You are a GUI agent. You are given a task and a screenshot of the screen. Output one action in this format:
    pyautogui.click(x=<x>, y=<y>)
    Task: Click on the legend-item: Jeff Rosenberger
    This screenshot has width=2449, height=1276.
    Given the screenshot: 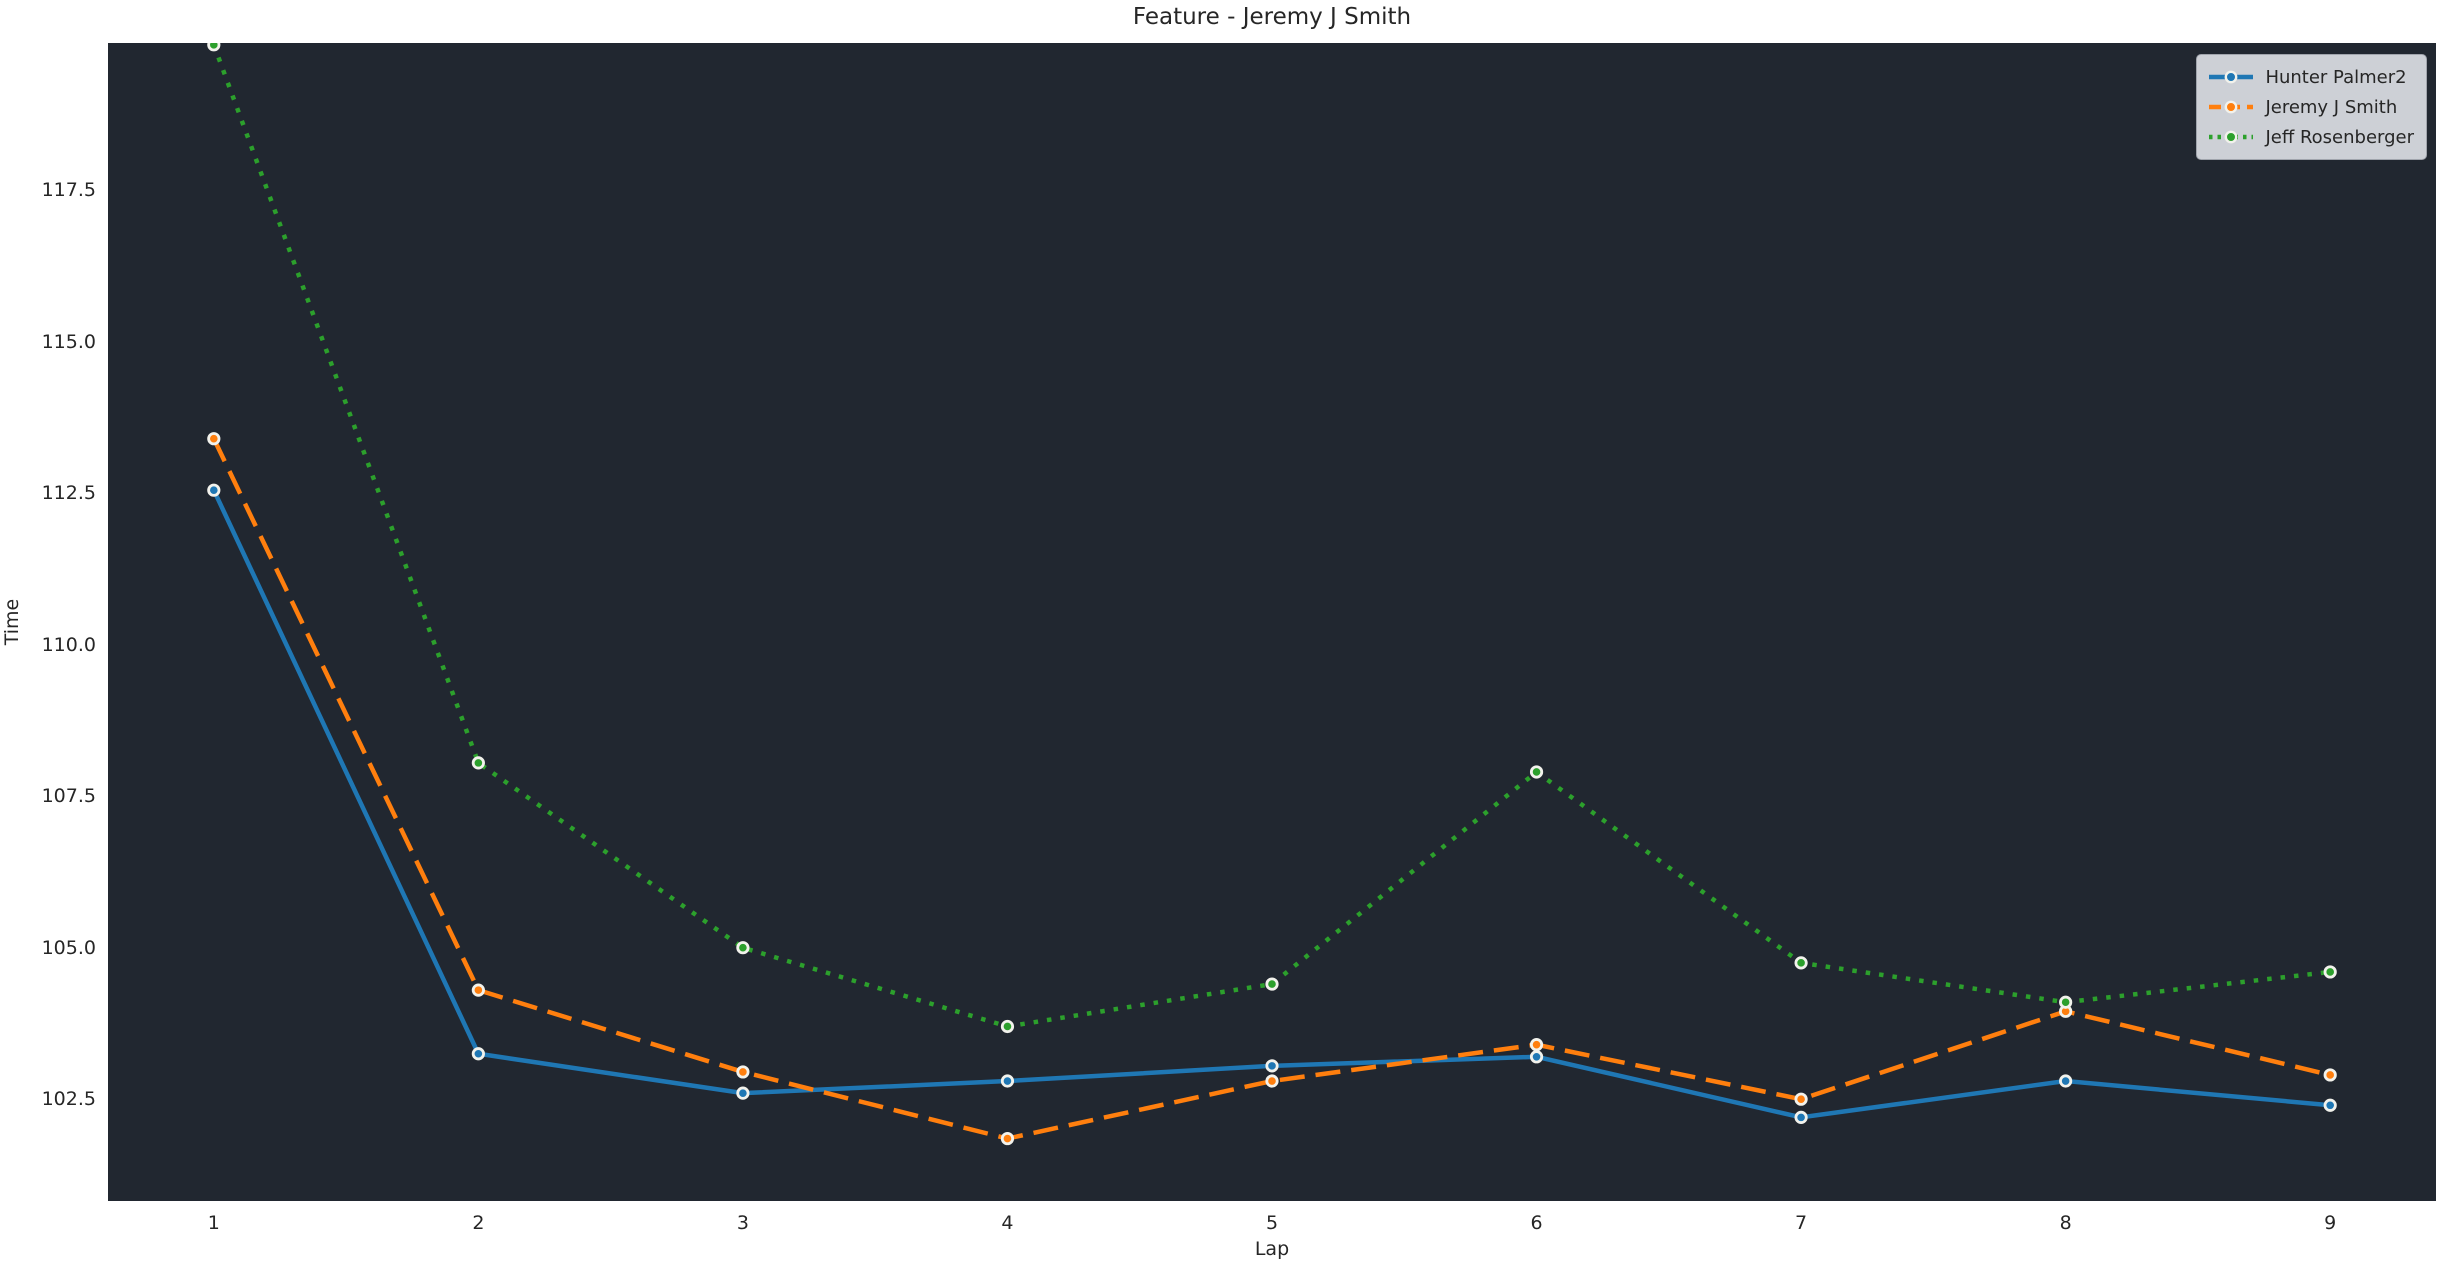 What is the action you would take?
    pyautogui.click(x=2310, y=137)
    